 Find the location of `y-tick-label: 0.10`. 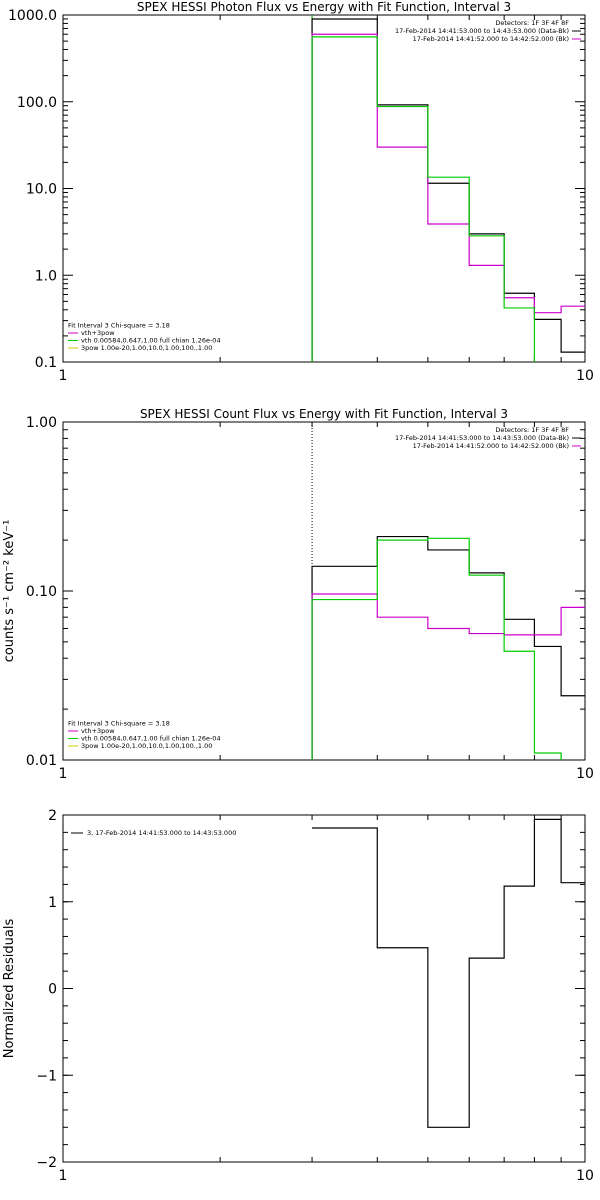

y-tick-label: 0.10 is located at coordinates (41, 592).